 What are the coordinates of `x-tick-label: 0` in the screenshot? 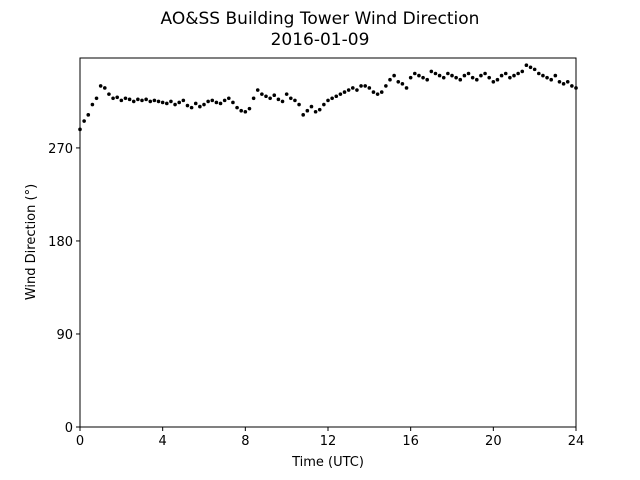 It's located at (80, 441).